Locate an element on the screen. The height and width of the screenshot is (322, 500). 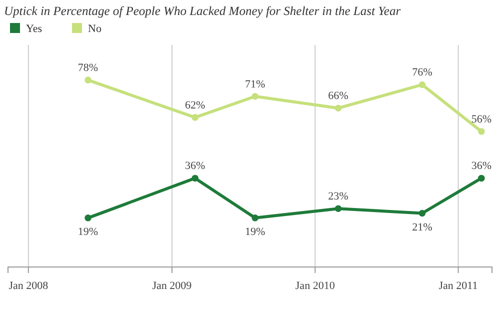
data-label: 71% is located at coordinates (255, 84).